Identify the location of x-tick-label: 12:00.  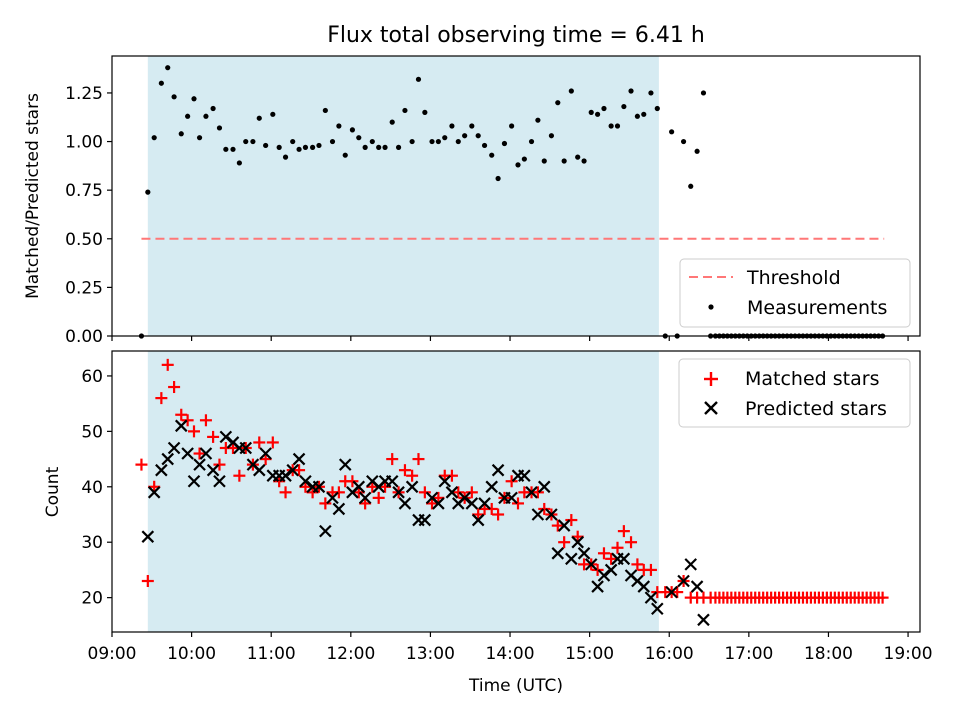
(350, 654).